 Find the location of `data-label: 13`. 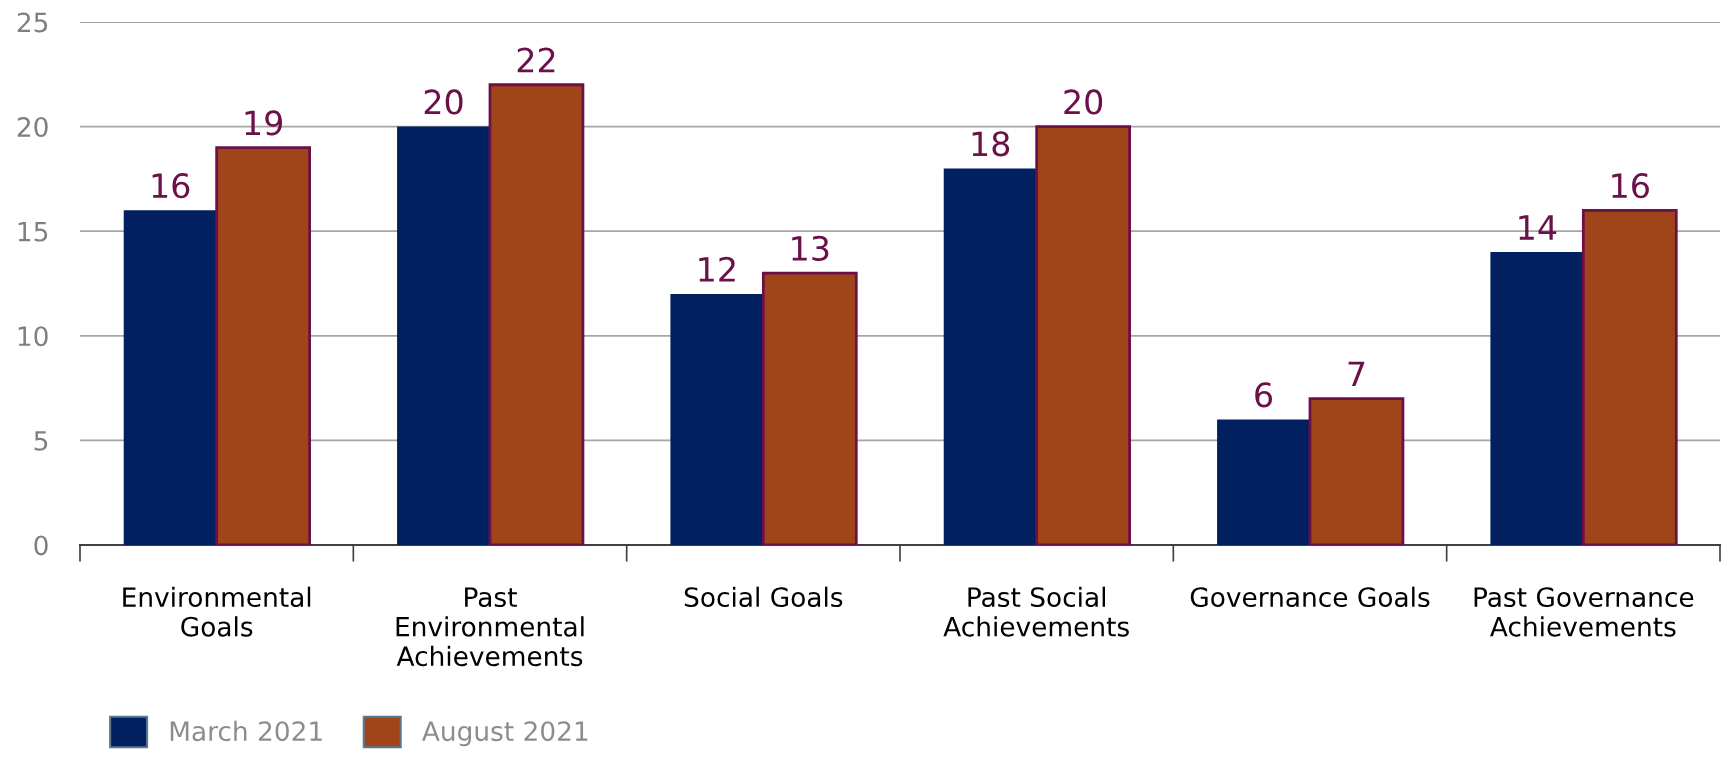

data-label: 13 is located at coordinates (810, 248).